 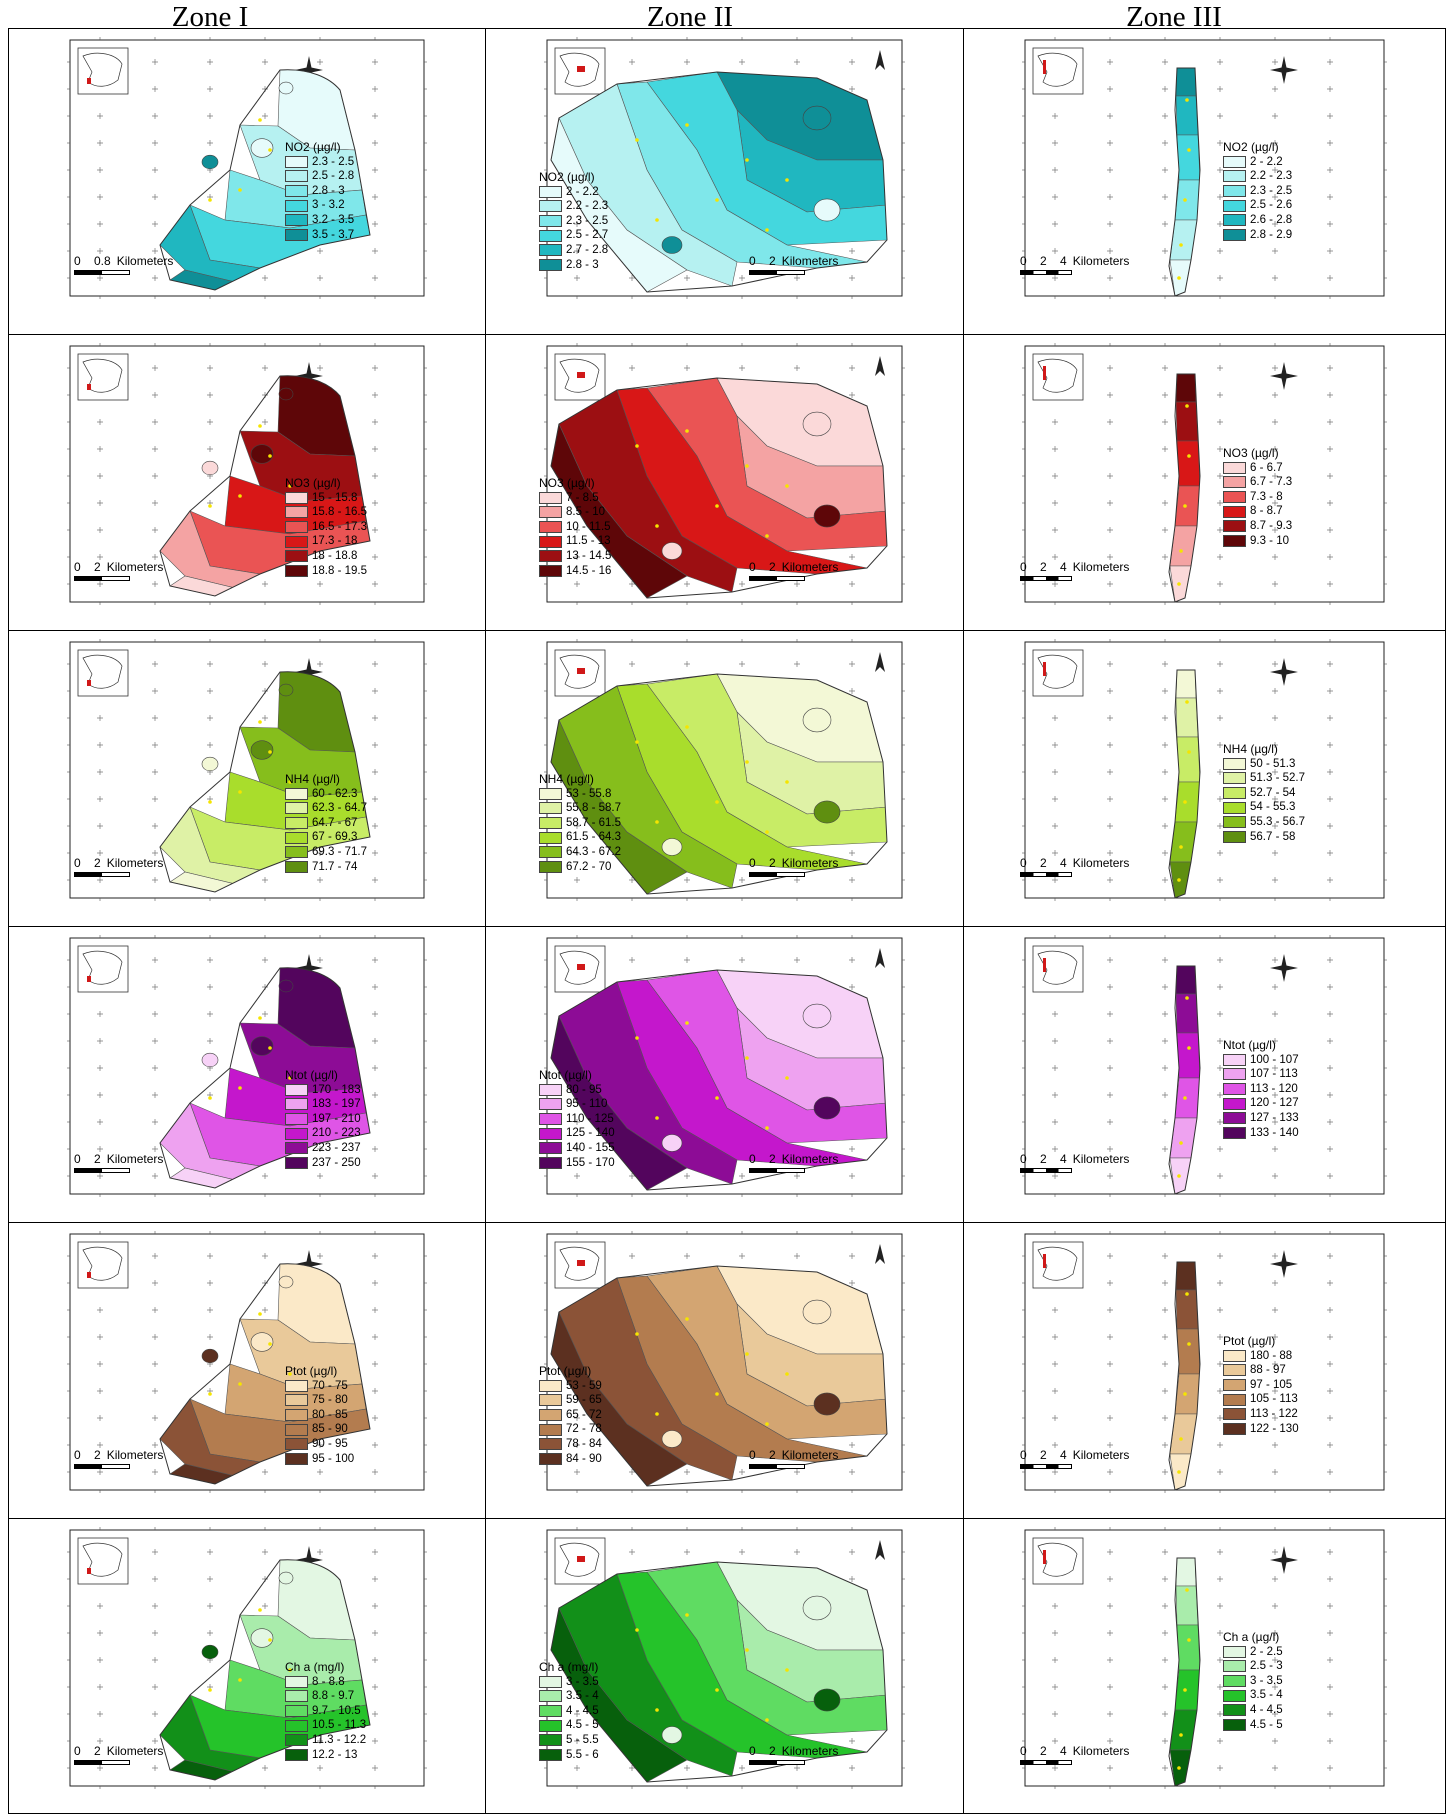 I want to click on legend-class-label: 56.7 - 58, so click(x=1273, y=836).